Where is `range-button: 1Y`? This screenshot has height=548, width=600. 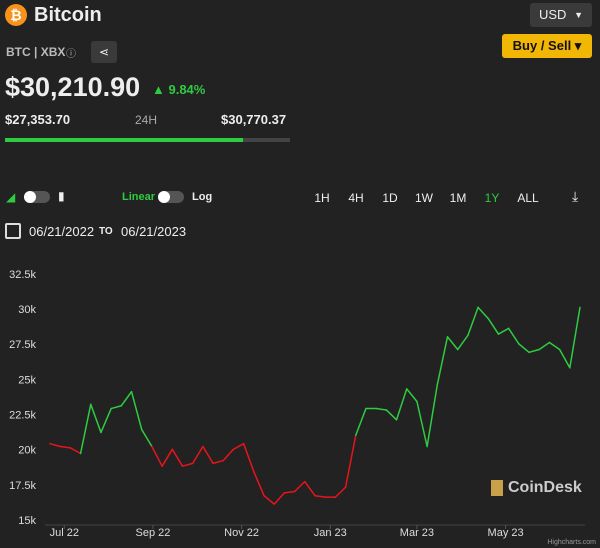 range-button: 1Y is located at coordinates (492, 198).